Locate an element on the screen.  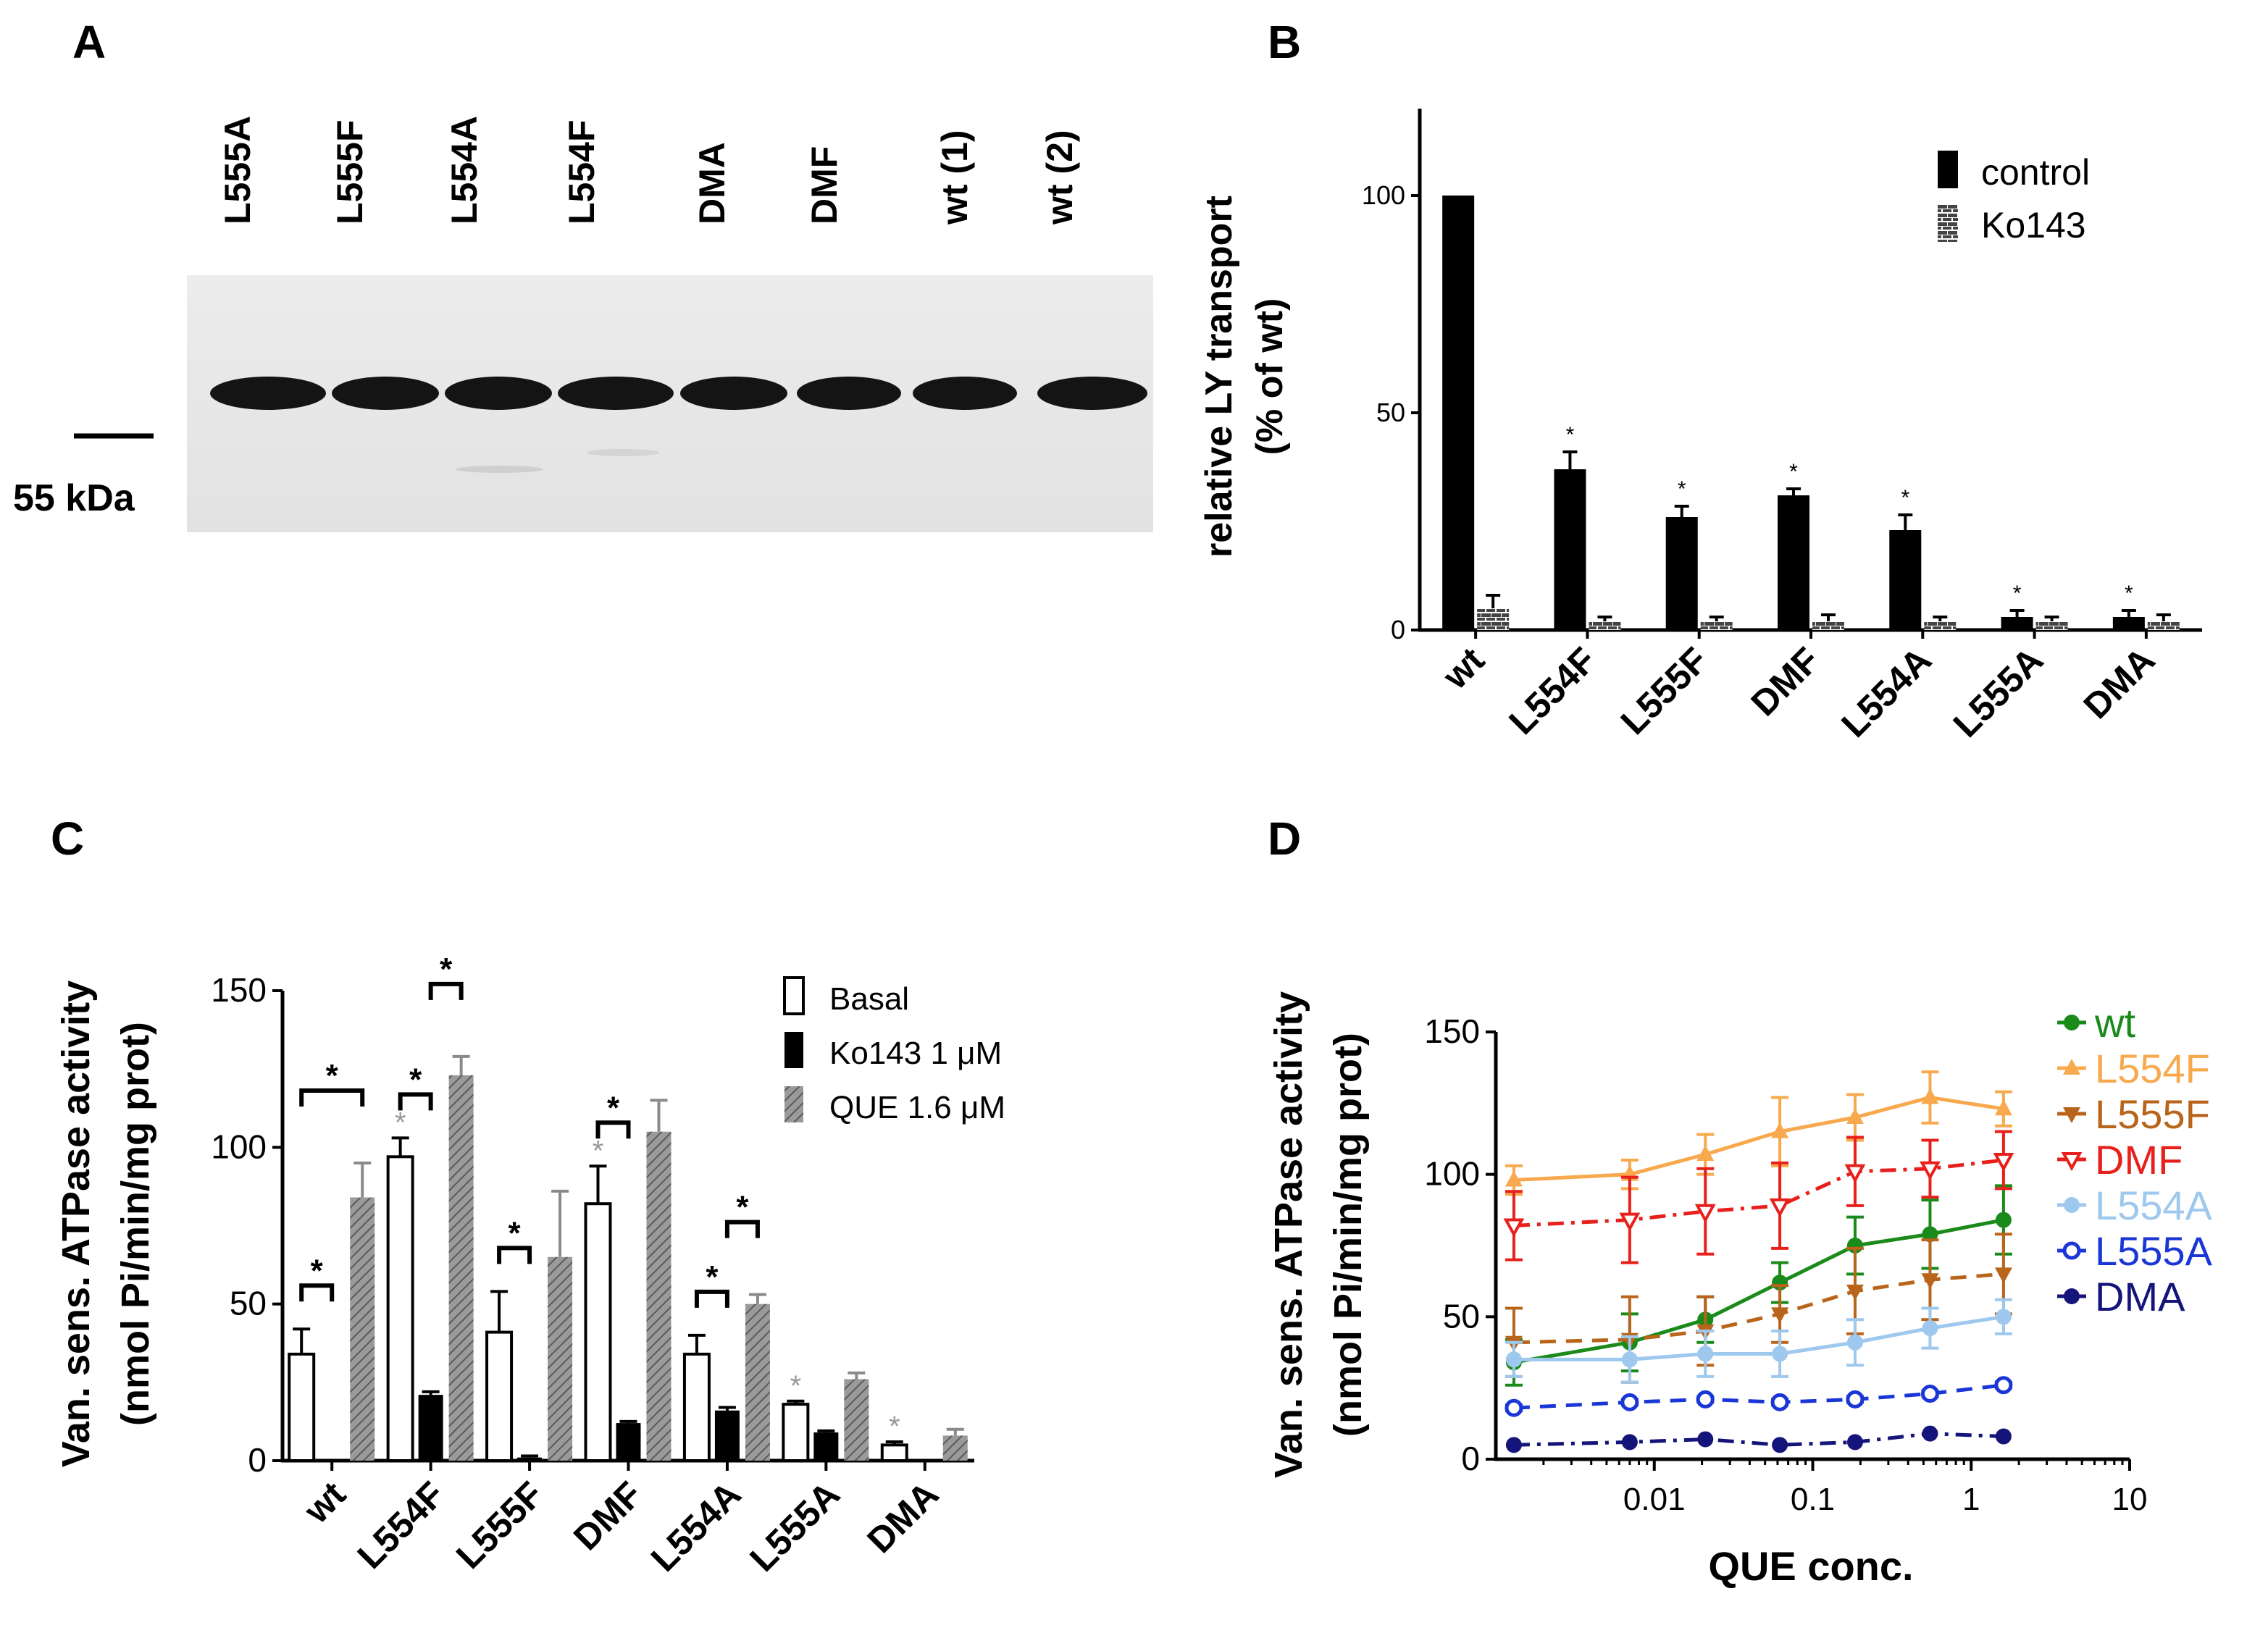
blot-membrane is located at coordinates (670, 403).